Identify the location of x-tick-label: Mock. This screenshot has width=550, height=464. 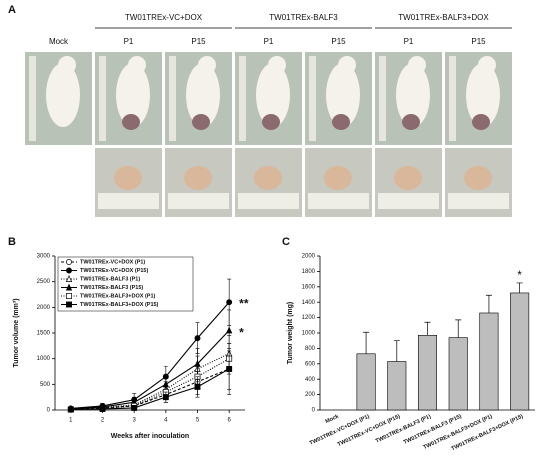
(333, 419).